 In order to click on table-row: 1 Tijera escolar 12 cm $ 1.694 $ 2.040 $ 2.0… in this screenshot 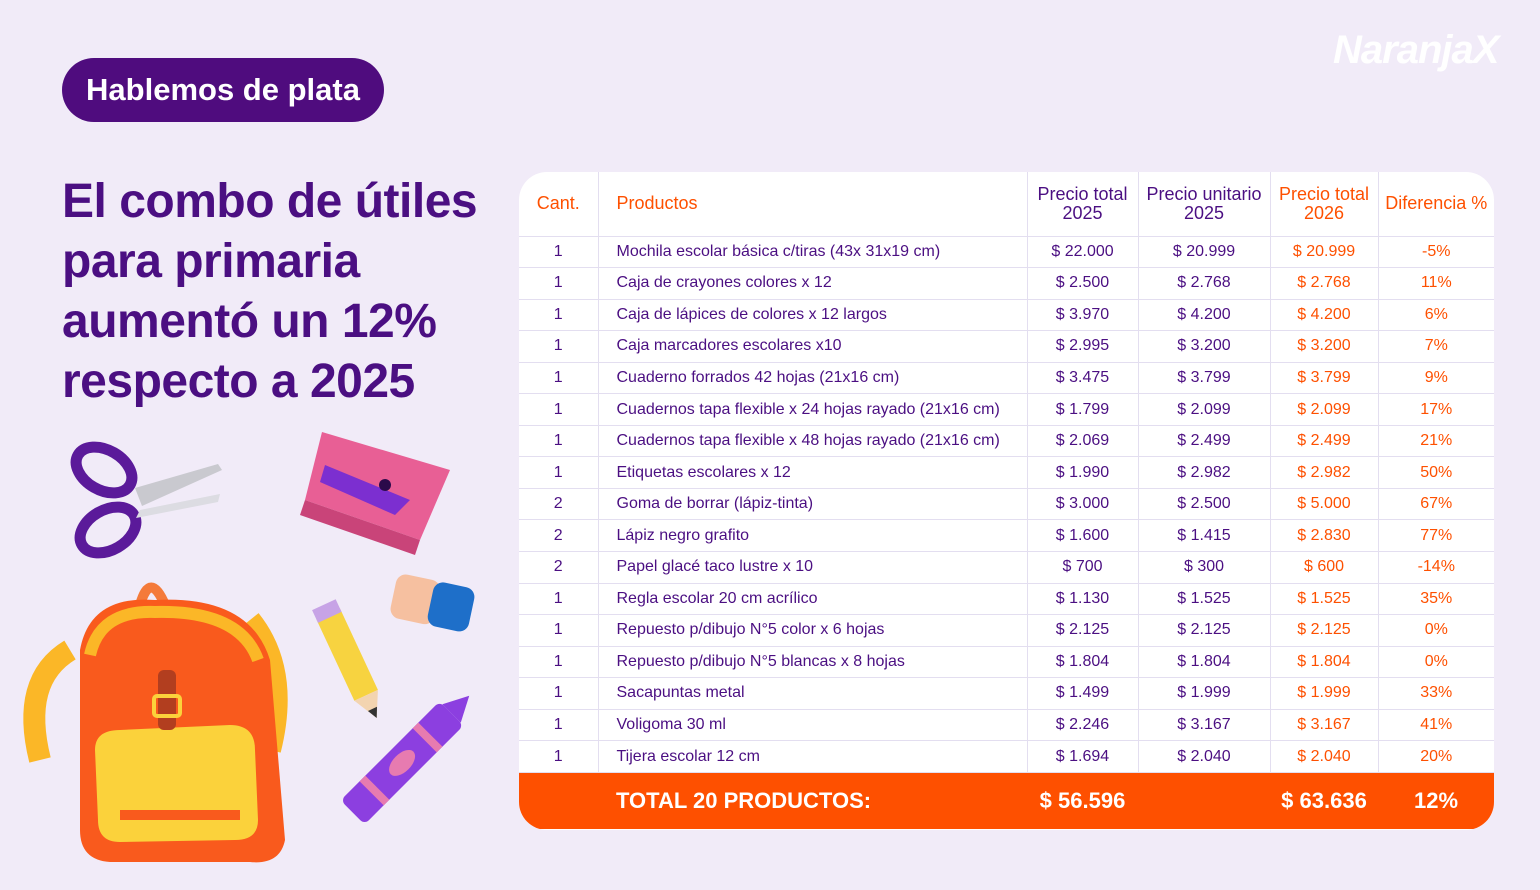, I will do `click(1006, 756)`.